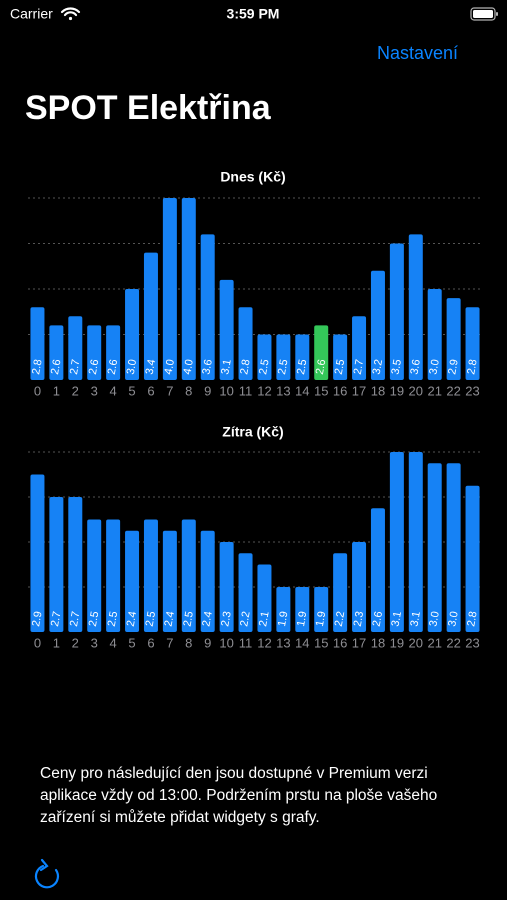 Image resolution: width=507 pixels, height=900 pixels. Describe the element at coordinates (70, 14) in the screenshot. I see `wifi-icon` at that location.